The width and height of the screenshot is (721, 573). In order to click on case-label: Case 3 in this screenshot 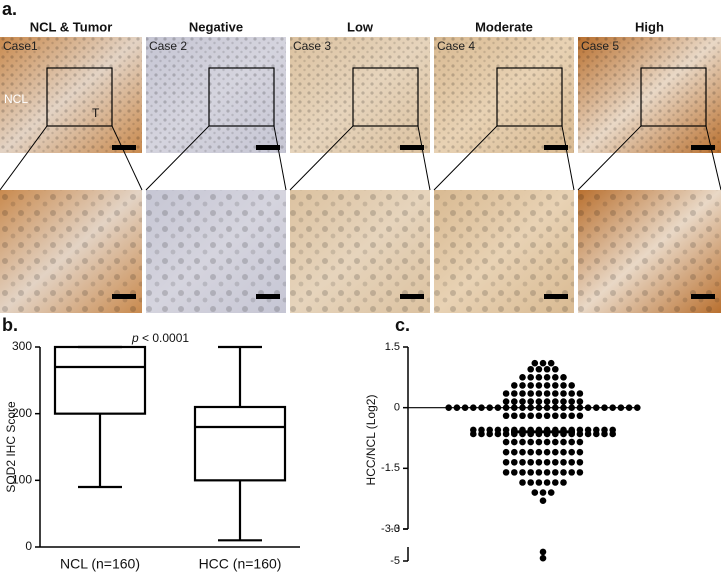, I will do `click(312, 46)`.